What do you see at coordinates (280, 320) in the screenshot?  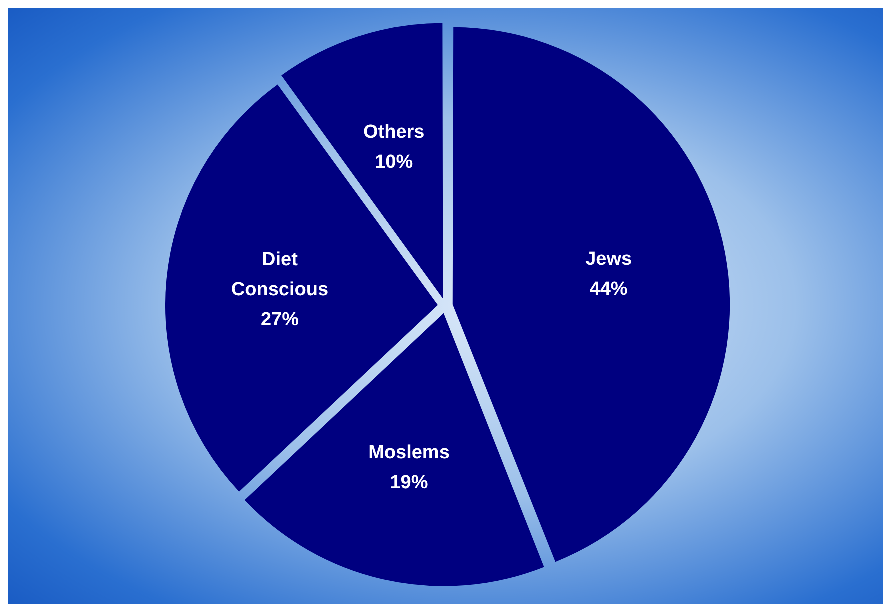 I see `data-label: 27%` at bounding box center [280, 320].